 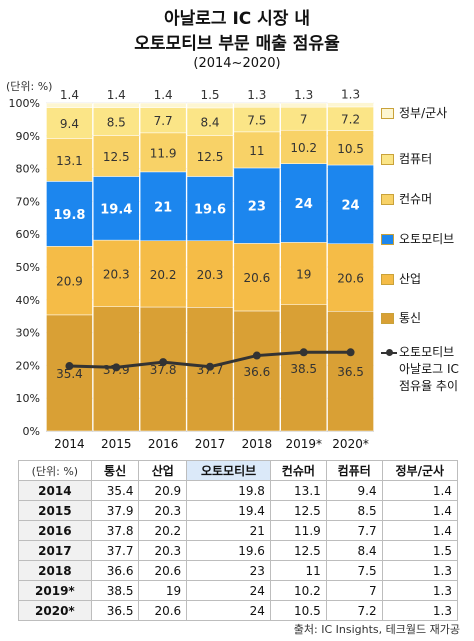 I want to click on y-tick-label: 100%, so click(x=24, y=103).